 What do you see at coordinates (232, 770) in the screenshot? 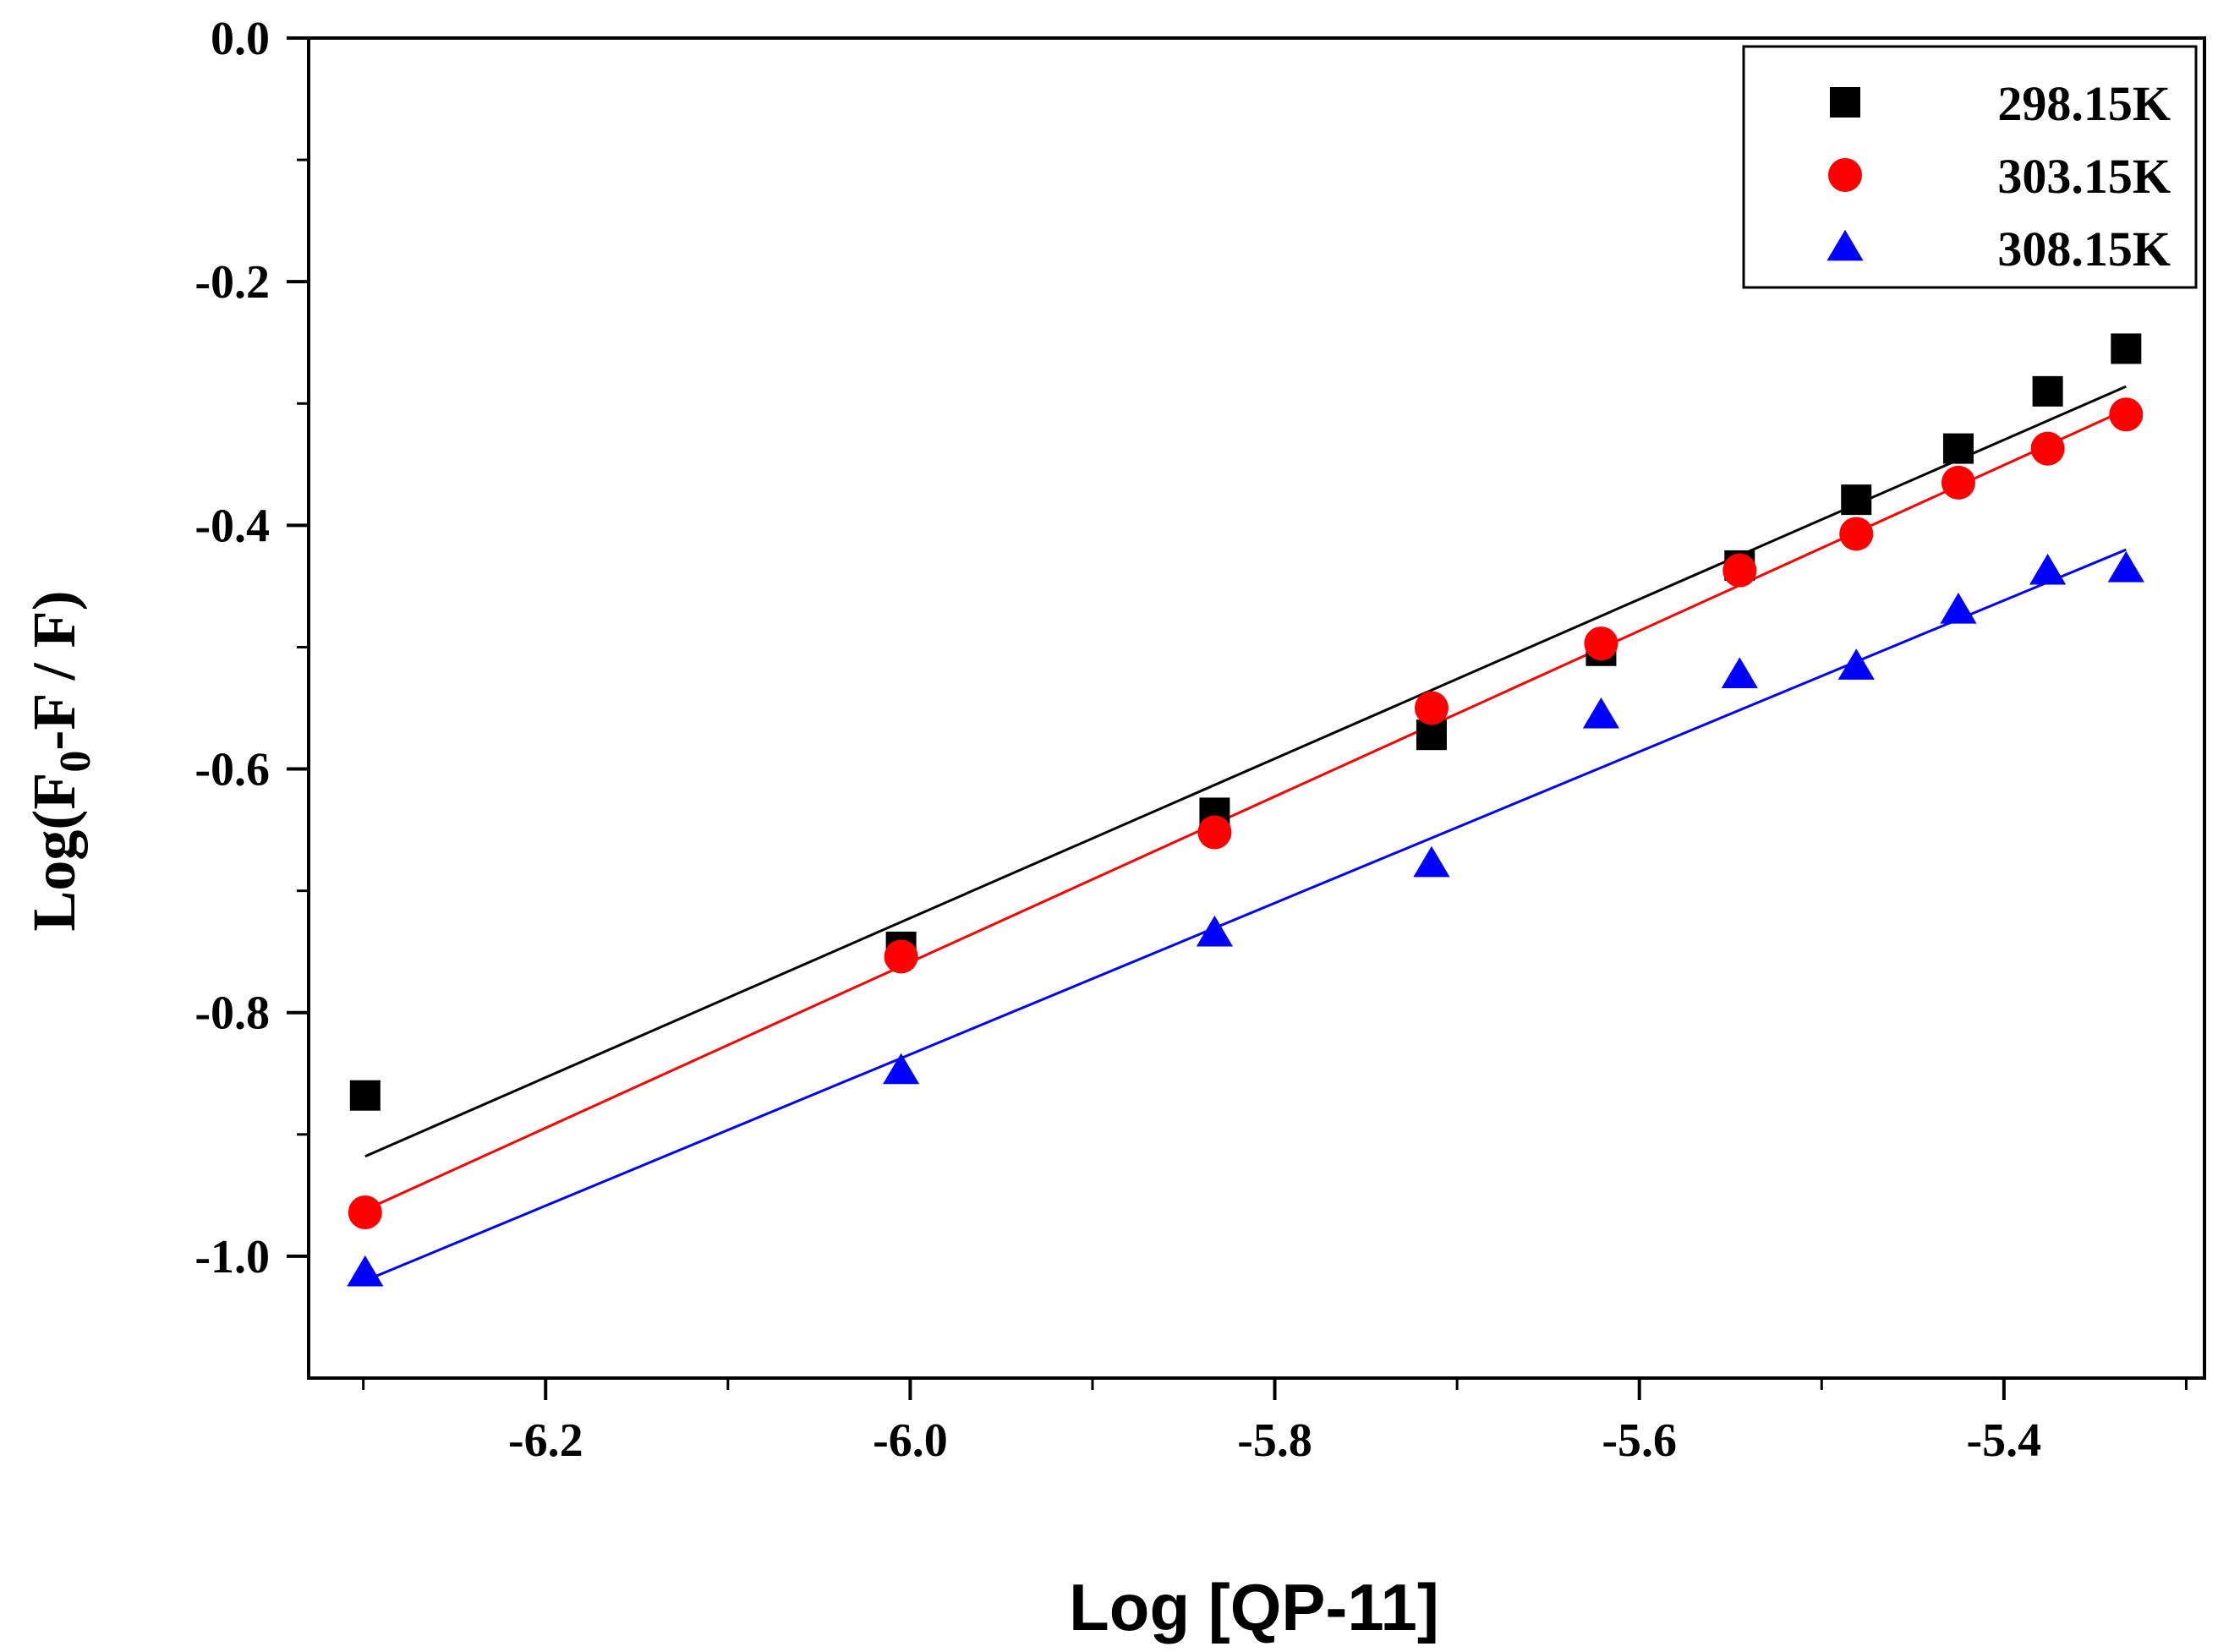
I see `y-tick-label: -0.6` at bounding box center [232, 770].